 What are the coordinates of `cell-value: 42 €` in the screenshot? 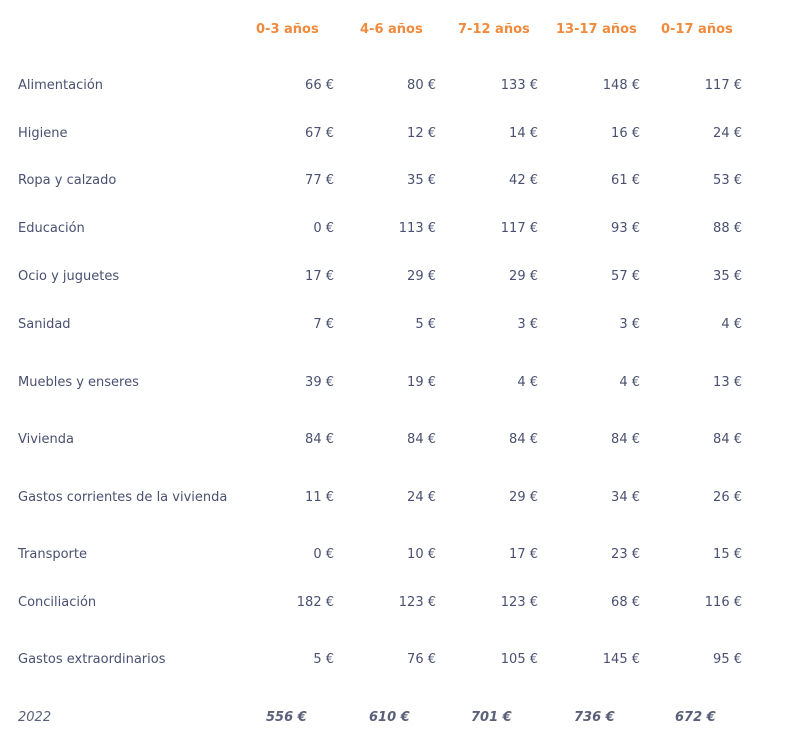 It's located at (523, 180).